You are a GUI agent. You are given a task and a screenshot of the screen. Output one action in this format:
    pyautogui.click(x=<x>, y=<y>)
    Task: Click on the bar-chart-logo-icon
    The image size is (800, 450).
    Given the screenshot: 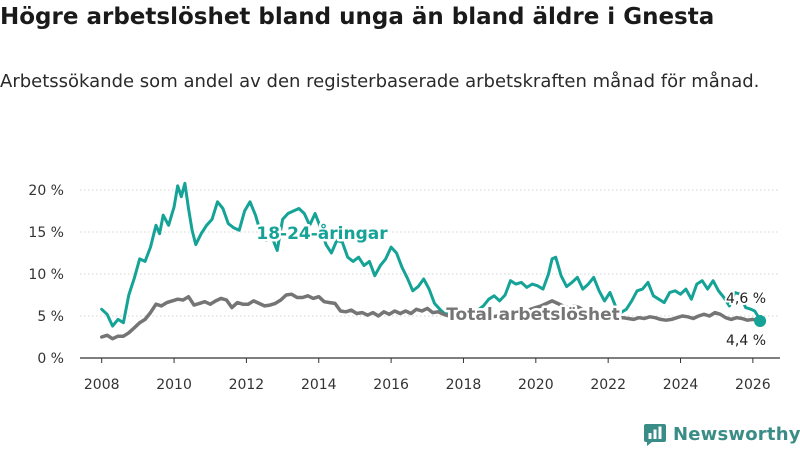 What is the action you would take?
    pyautogui.click(x=655, y=435)
    